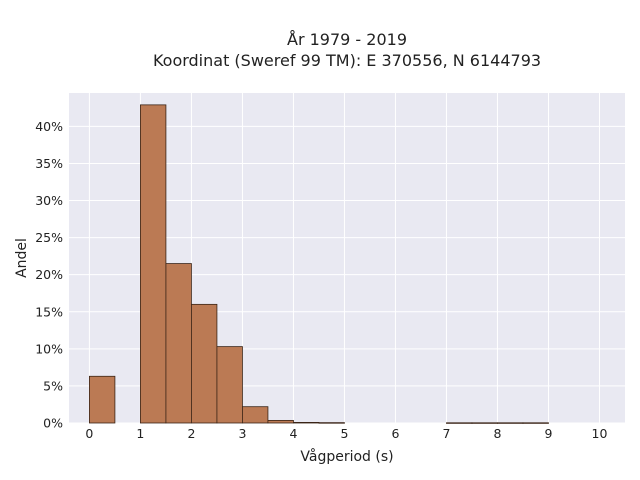  Describe the element at coordinates (600, 433) in the screenshot. I see `x-tick-label-10: 10` at that location.